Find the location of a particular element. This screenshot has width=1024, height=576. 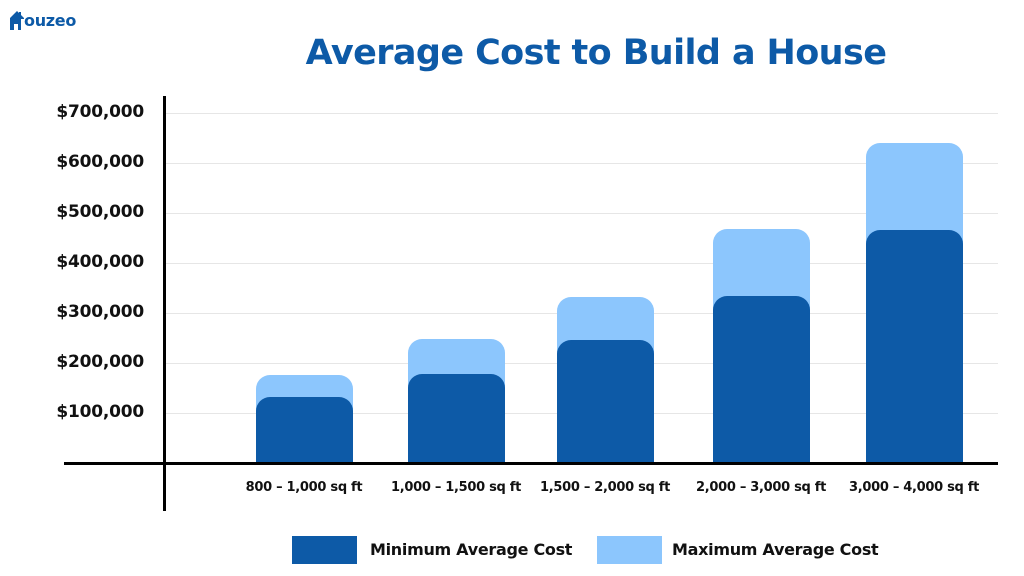

houzeo-logo: ouzeo is located at coordinates (43, 20).